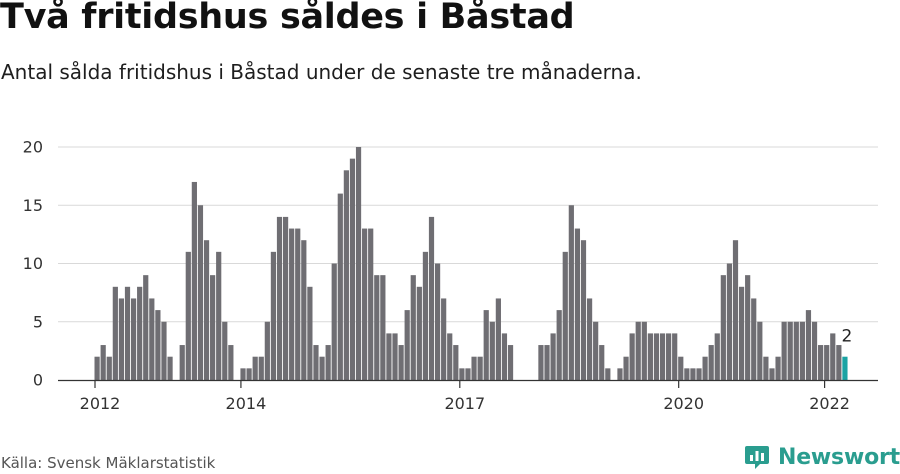  What do you see at coordinates (100, 403) in the screenshot?
I see `x-tick-label: 2012` at bounding box center [100, 403].